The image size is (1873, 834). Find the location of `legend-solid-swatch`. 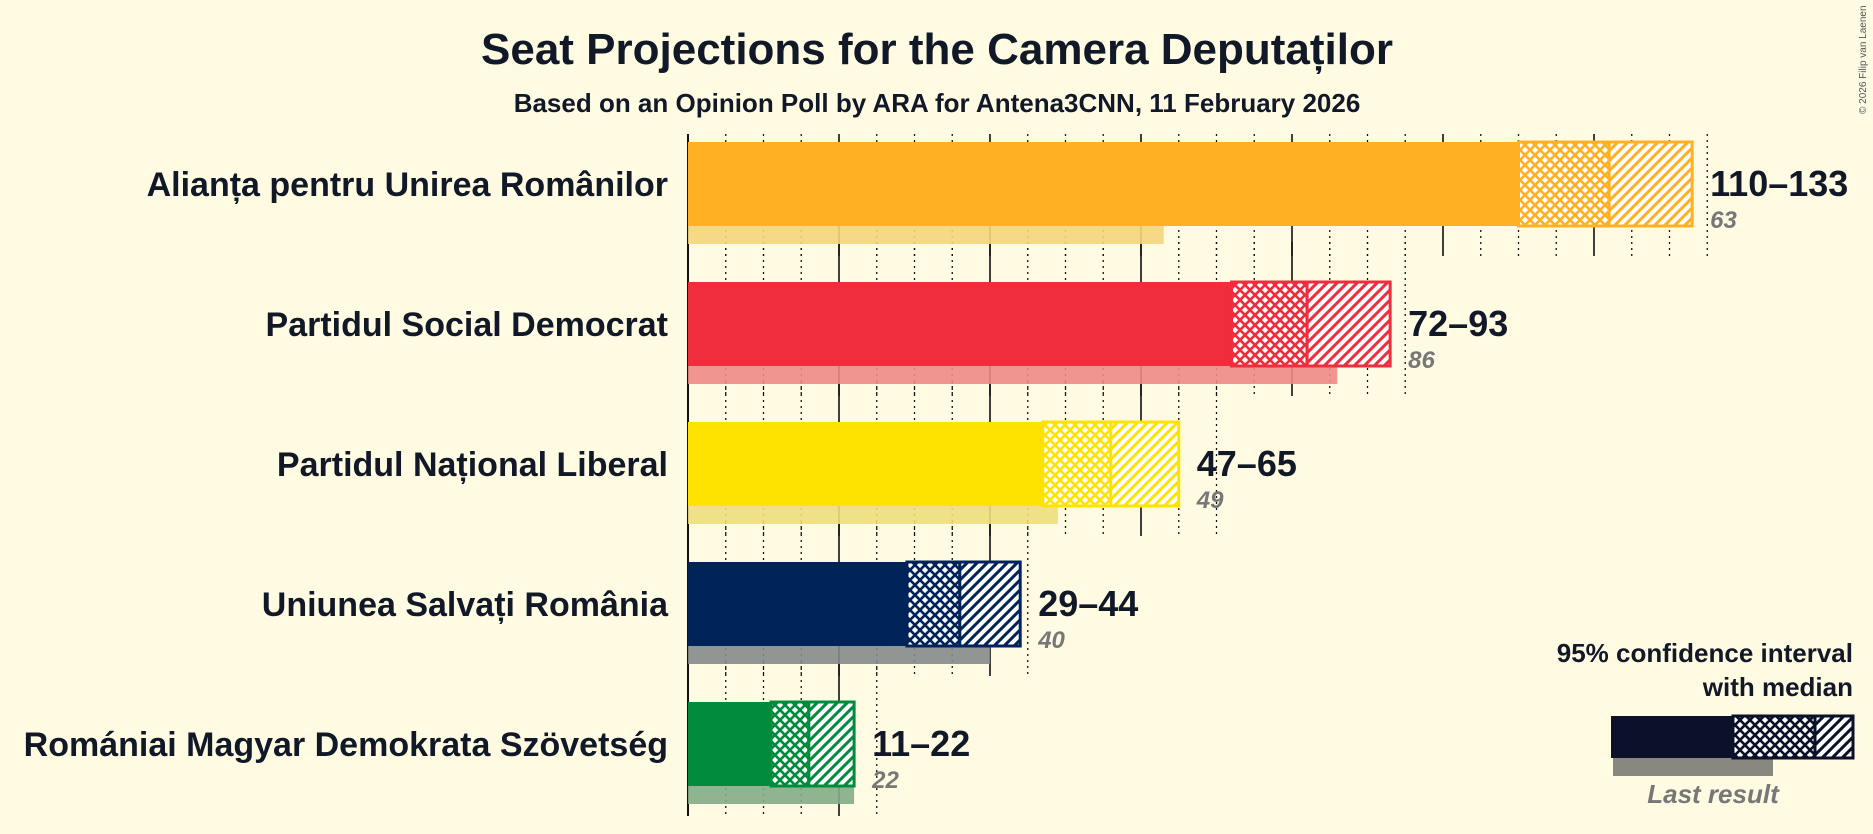

legend-solid-swatch is located at coordinates (1672, 737).